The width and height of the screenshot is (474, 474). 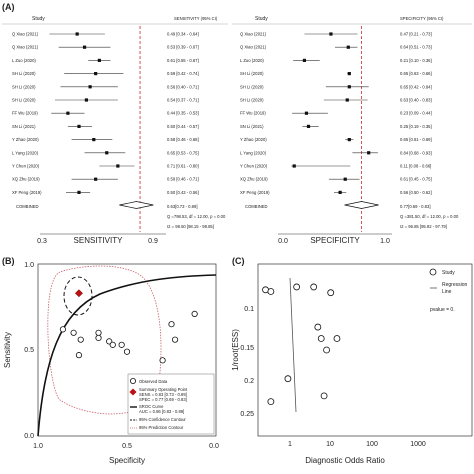 I want to click on sens-ci-text-1: 0.53 [0.39 - 0.67], so click(x=183, y=47).